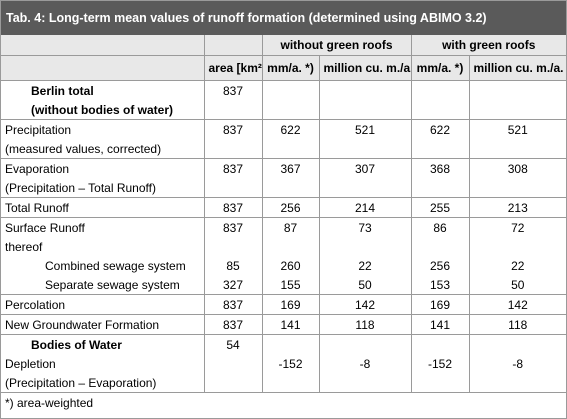 This screenshot has height=419, width=567. What do you see at coordinates (232, 344) in the screenshot?
I see `row-area: 54` at bounding box center [232, 344].